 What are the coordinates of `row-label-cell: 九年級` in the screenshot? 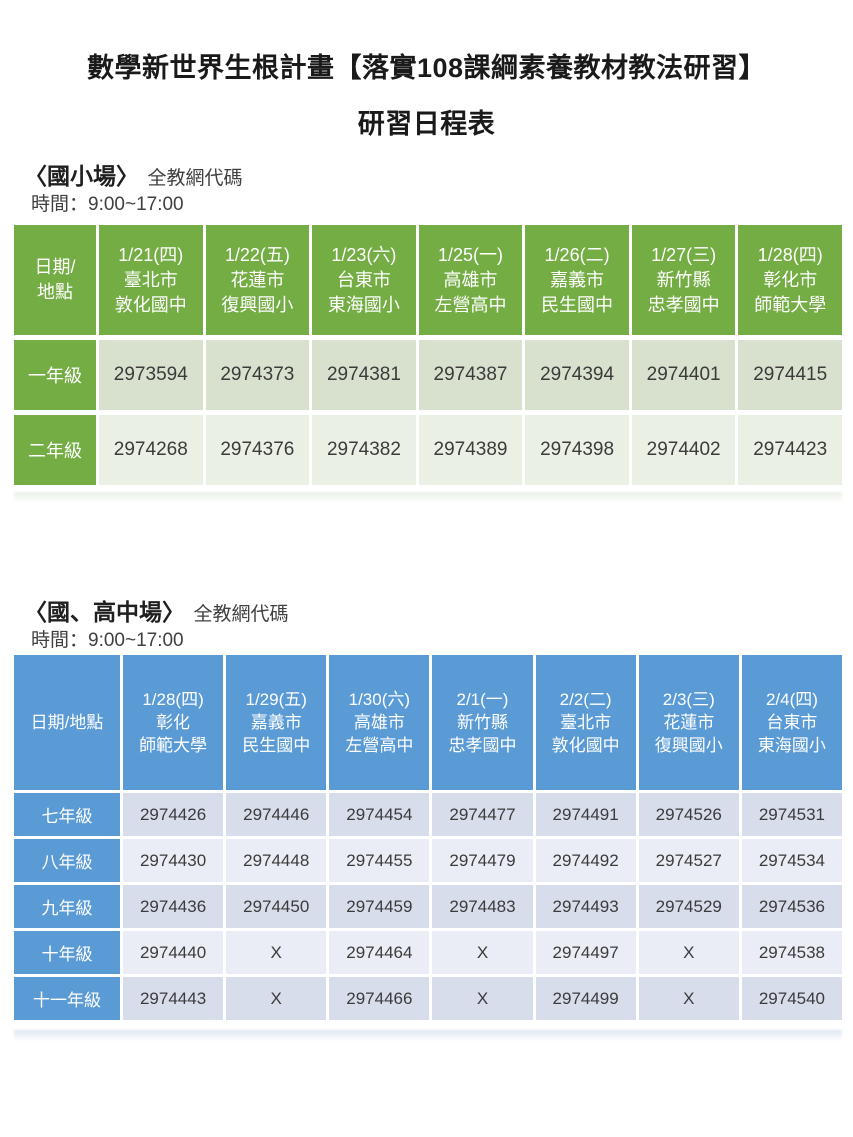 It's located at (67, 906).